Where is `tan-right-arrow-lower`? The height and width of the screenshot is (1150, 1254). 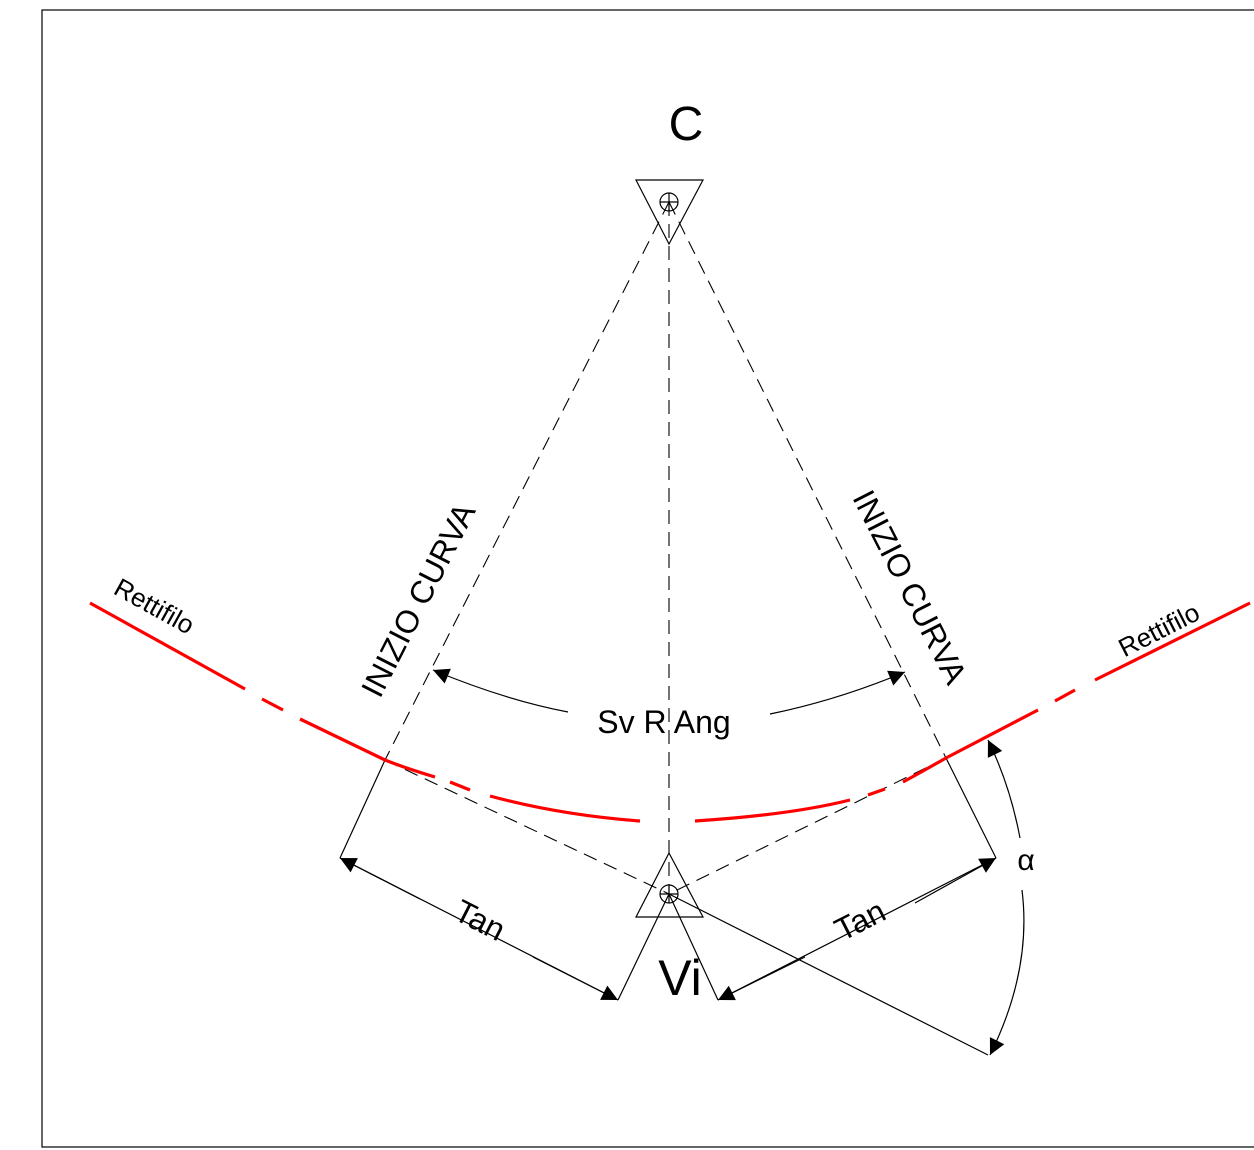
tan-right-arrow-lower is located at coordinates (761, 978).